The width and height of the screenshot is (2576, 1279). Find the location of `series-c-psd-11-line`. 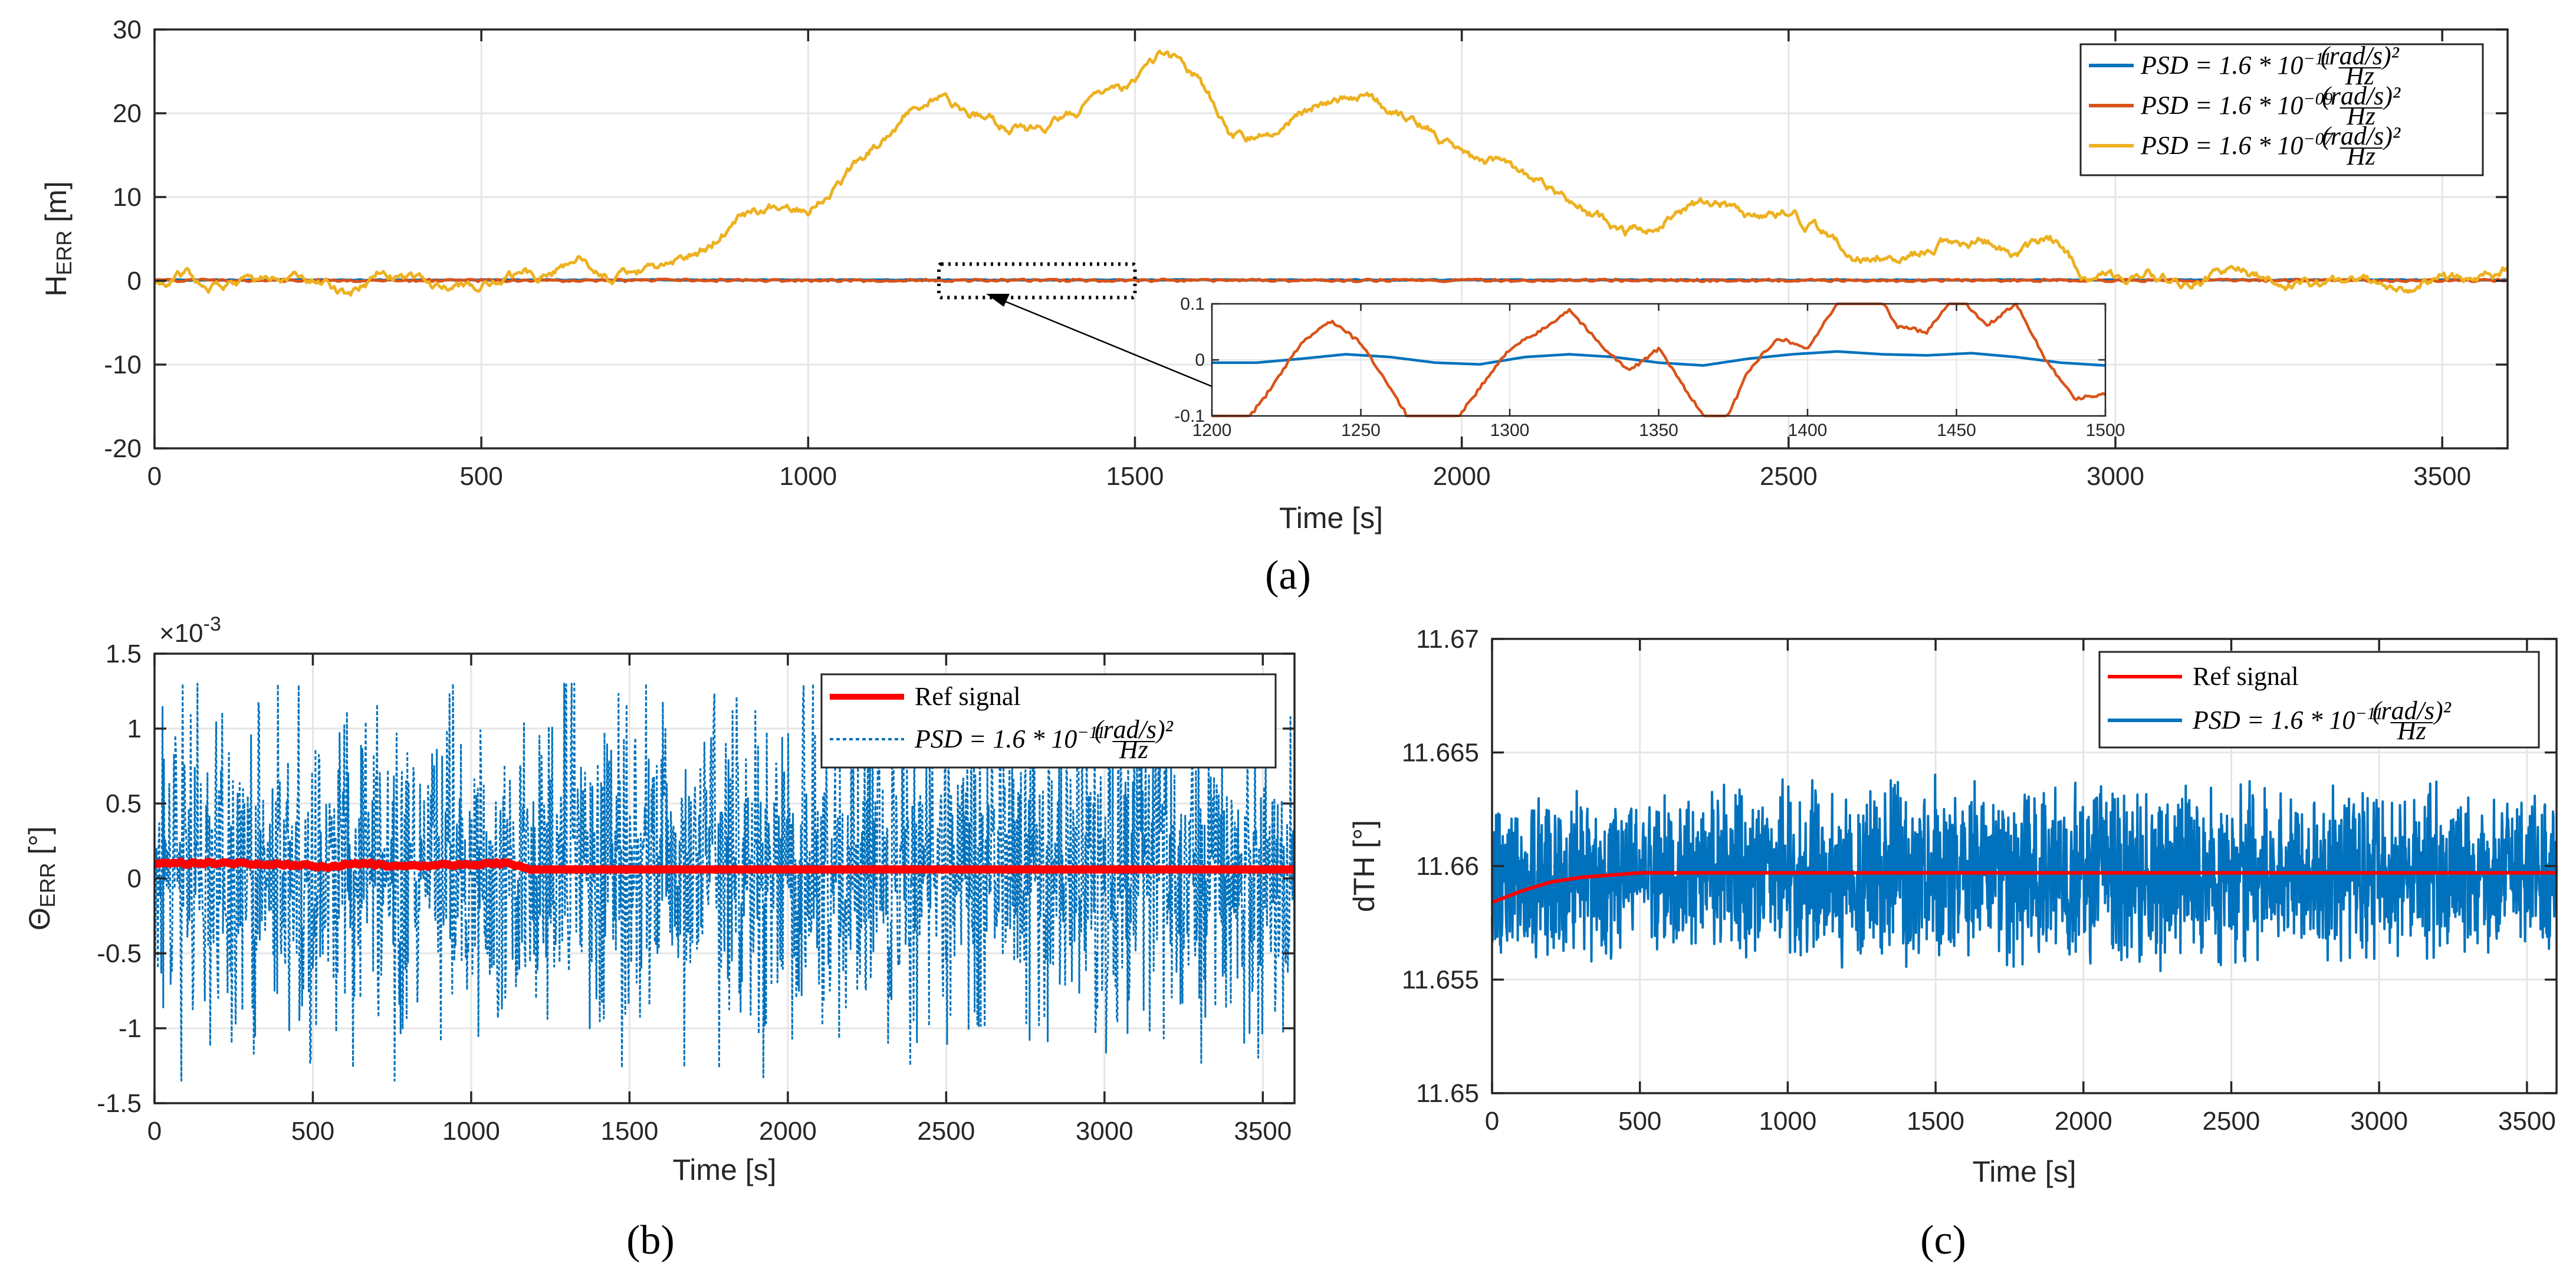

series-c-psd-11-line is located at coordinates (2024, 873).